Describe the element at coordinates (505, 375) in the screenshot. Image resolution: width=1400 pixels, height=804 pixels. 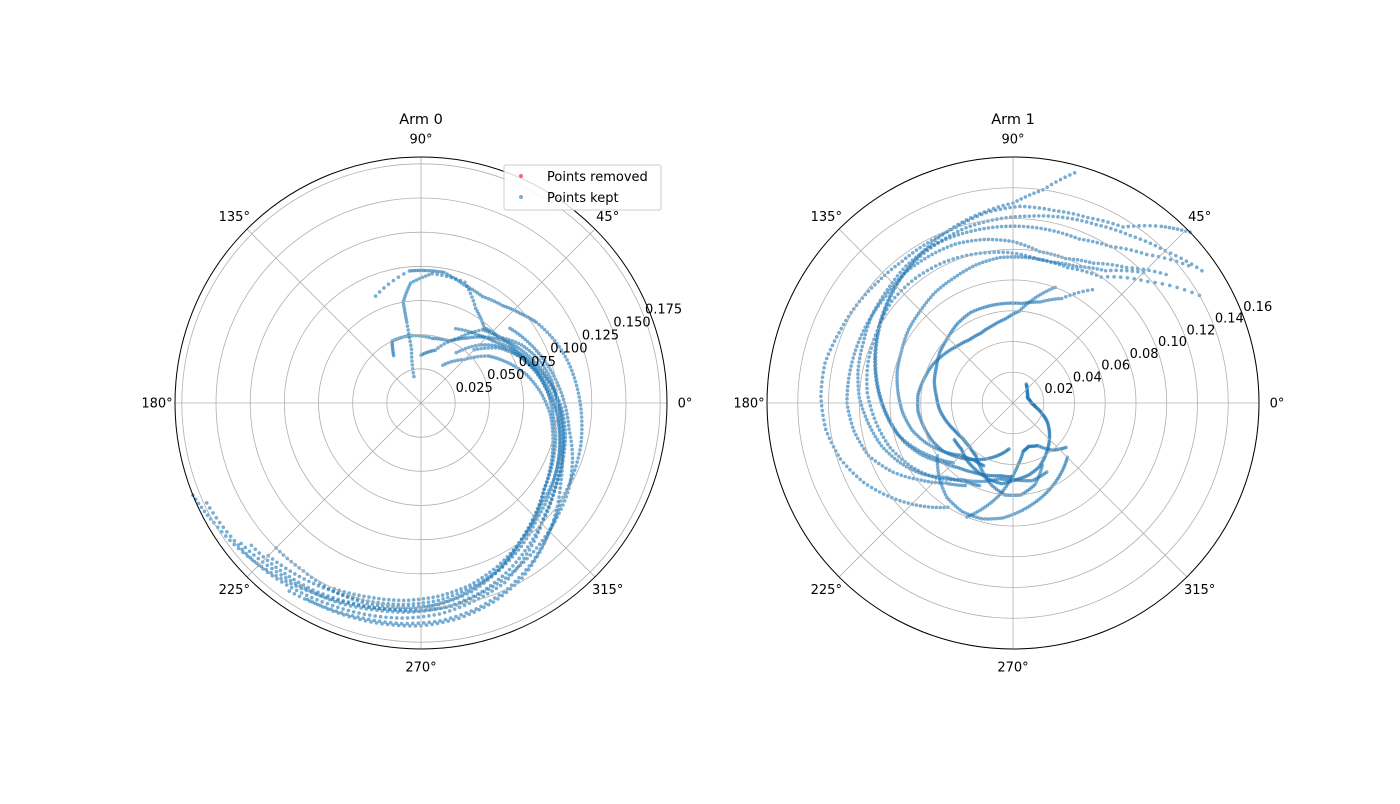
I see `arm-0-r-tick-label-0-050: 0.050` at that location.